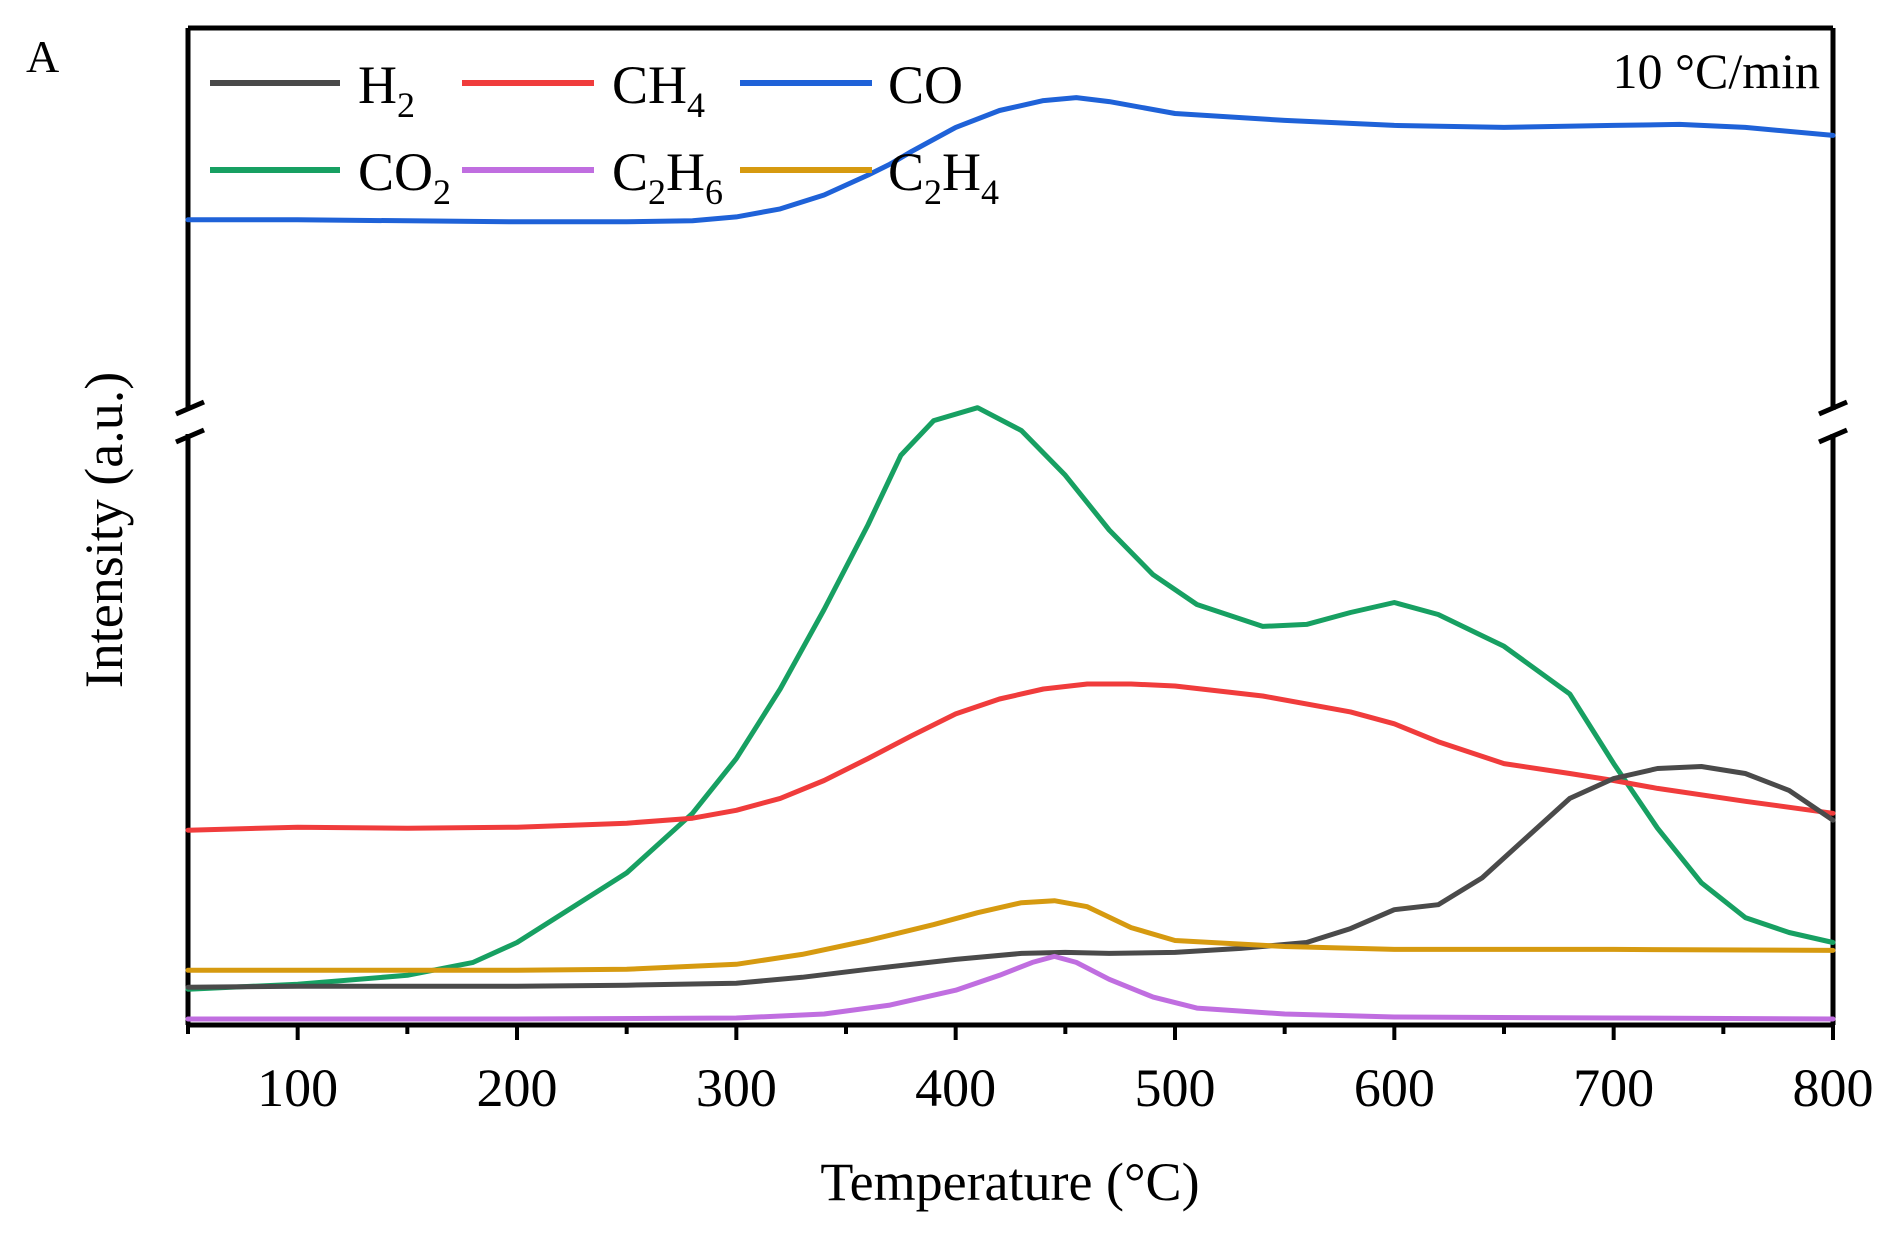  I want to click on series-line-ch4, so click(1010, 757).